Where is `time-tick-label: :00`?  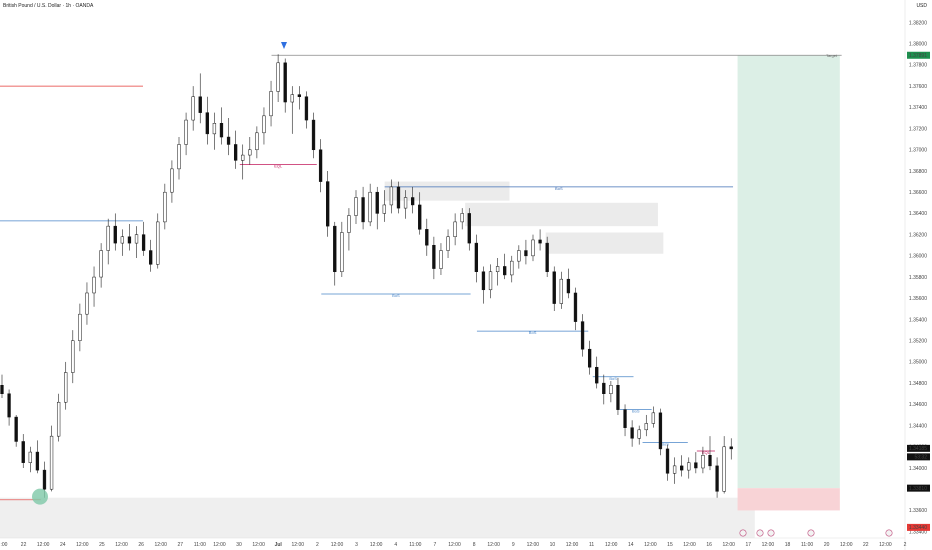
time-tick-label: :00 is located at coordinates (4, 545).